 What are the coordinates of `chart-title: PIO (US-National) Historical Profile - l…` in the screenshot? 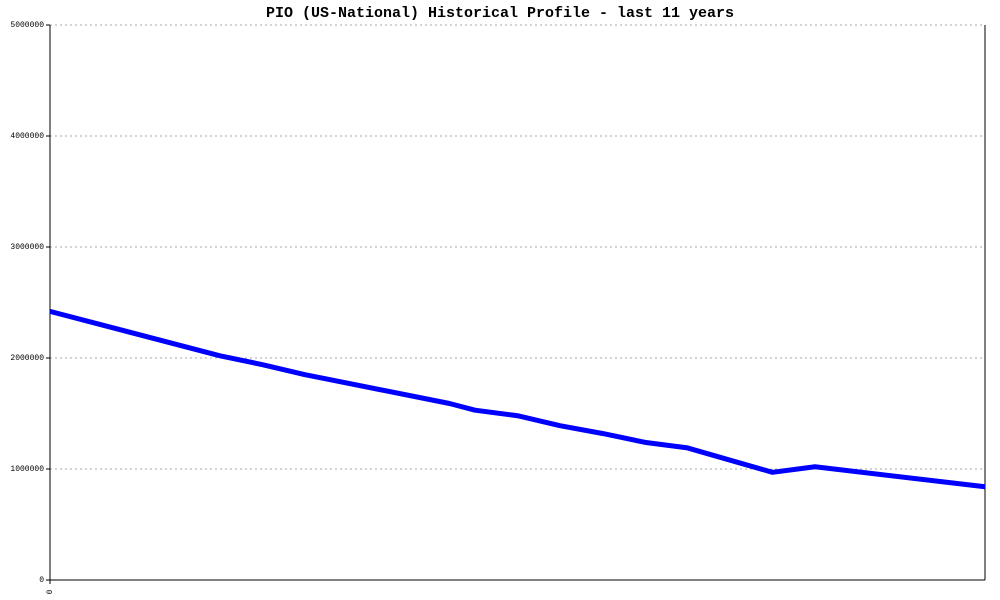 It's located at (500, 13).